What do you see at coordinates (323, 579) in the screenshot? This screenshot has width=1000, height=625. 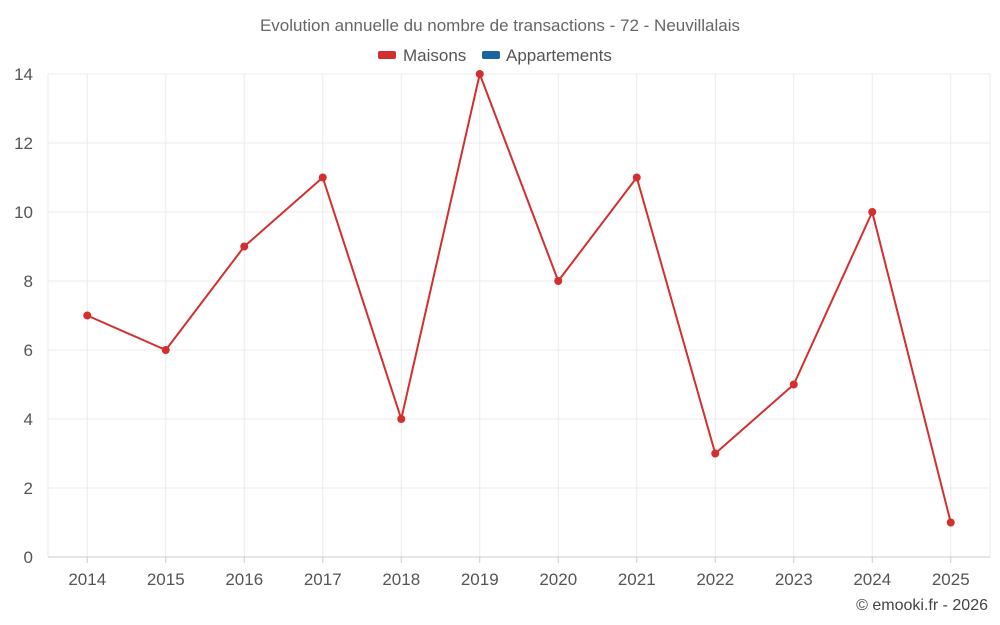 I see `x-tick-label: 2017` at bounding box center [323, 579].